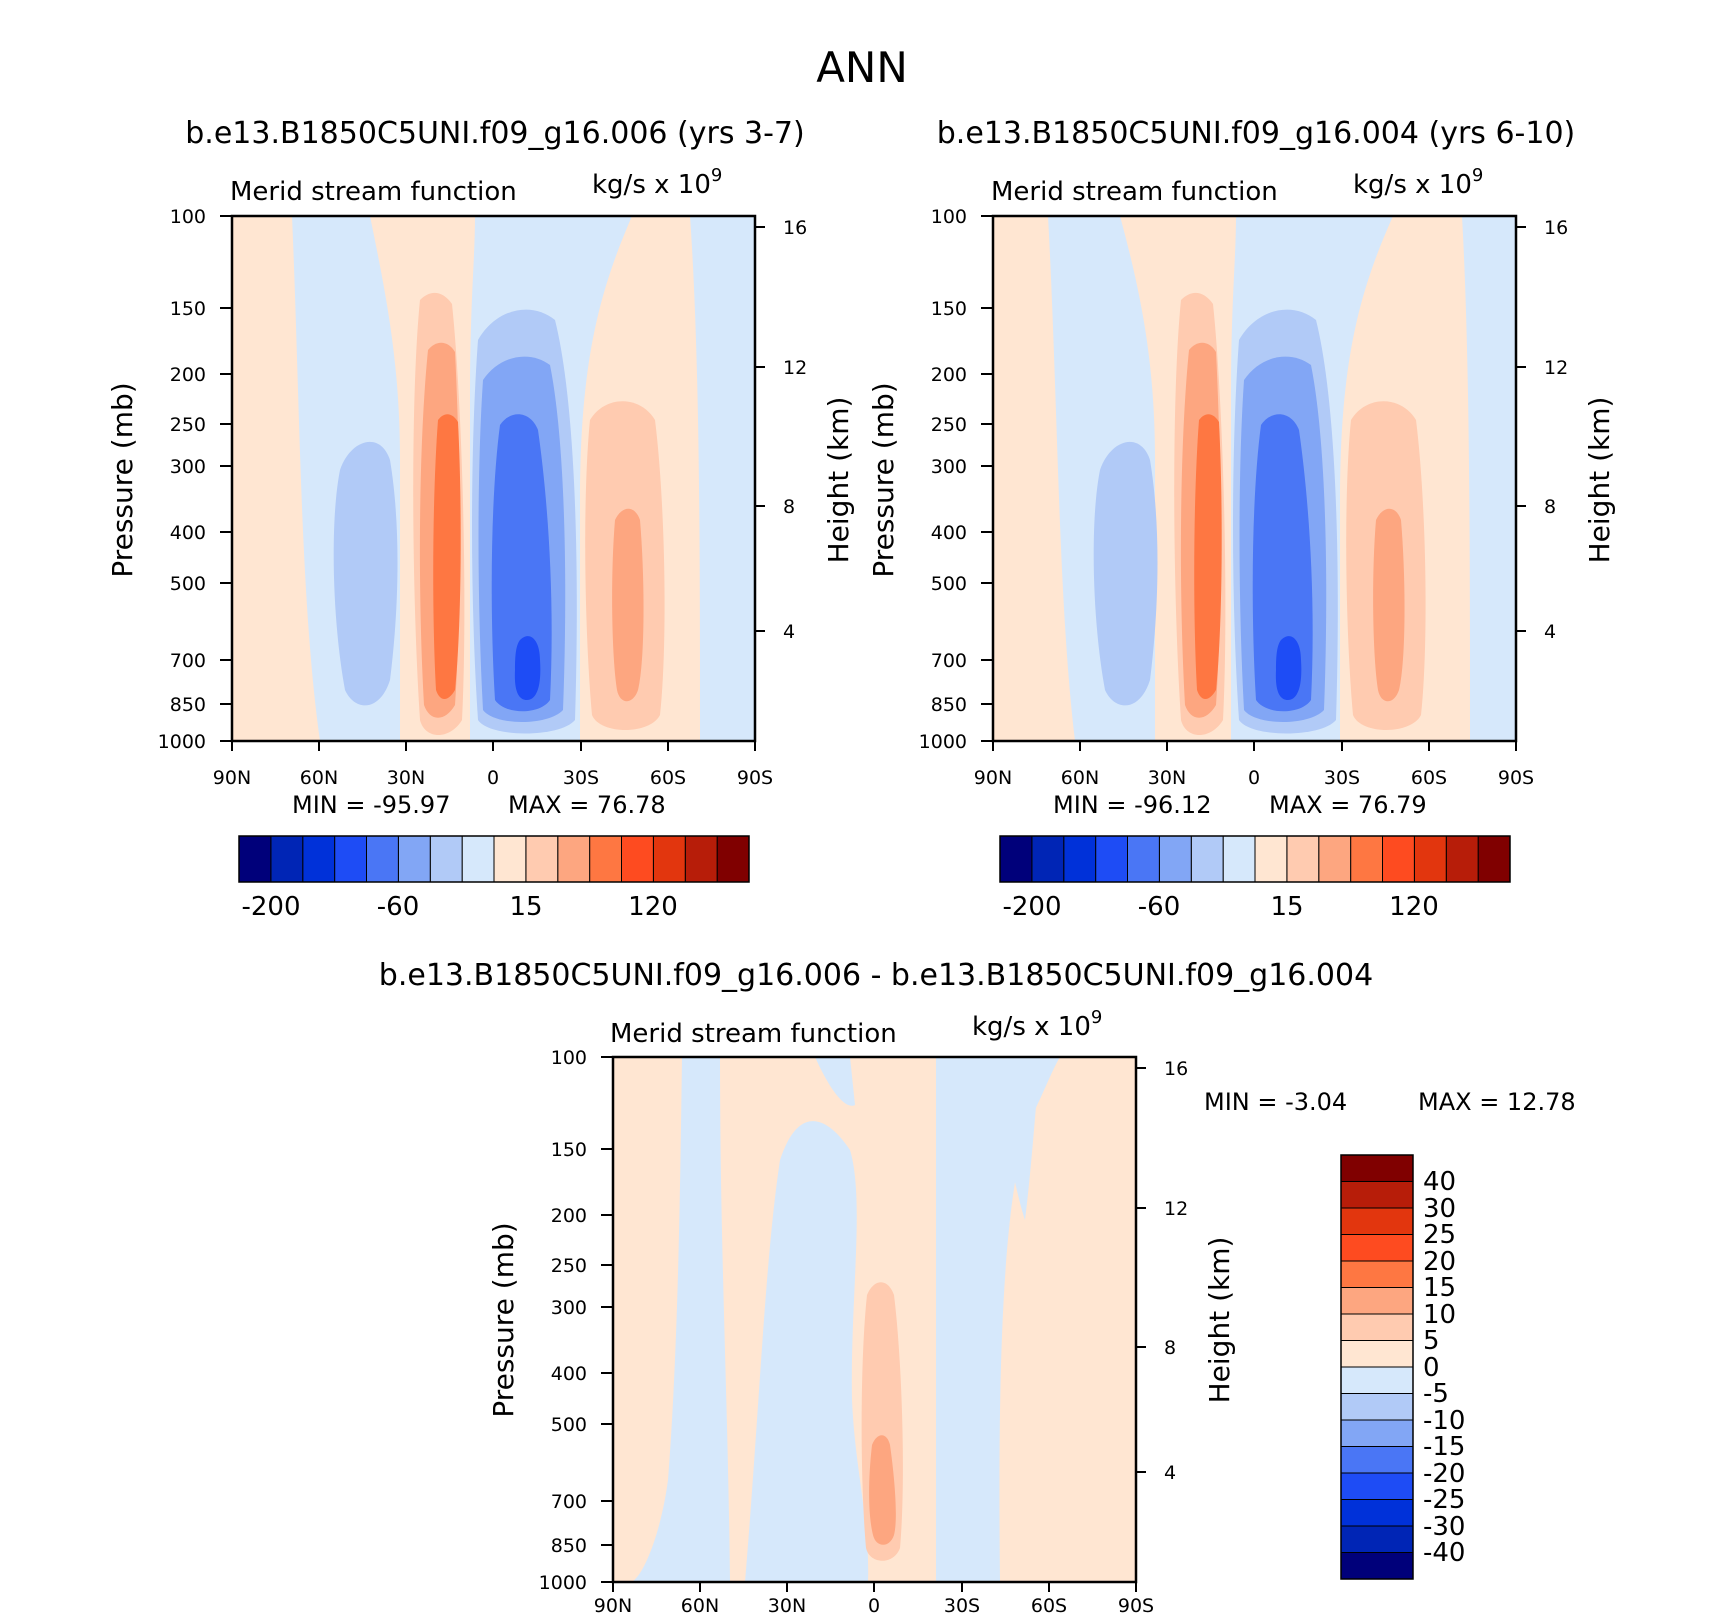 This screenshot has height=1620, width=1710. Describe the element at coordinates (569, 1374) in the screenshot. I see `panel-c-ytick-label: 400` at that location.